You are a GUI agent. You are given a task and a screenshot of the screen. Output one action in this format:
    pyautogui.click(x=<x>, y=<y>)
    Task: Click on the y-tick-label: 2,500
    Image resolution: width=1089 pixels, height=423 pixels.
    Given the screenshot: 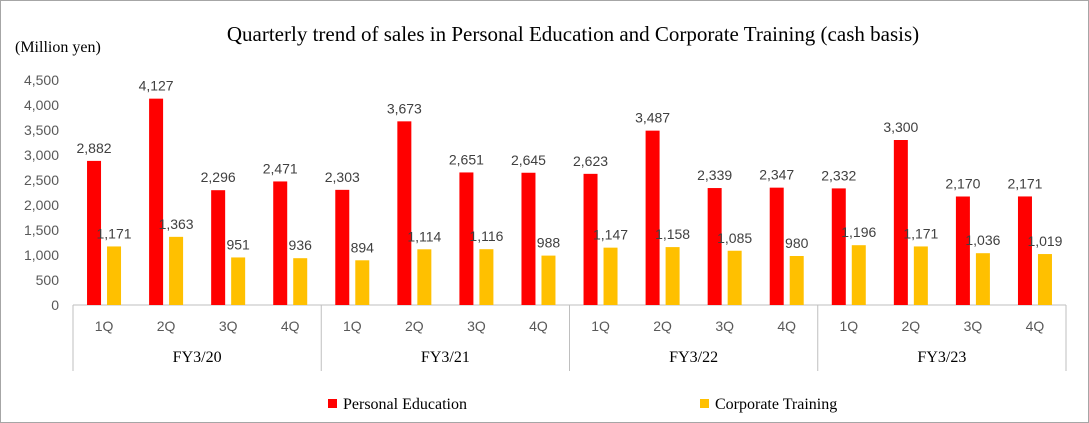 What is the action you would take?
    pyautogui.click(x=41, y=180)
    